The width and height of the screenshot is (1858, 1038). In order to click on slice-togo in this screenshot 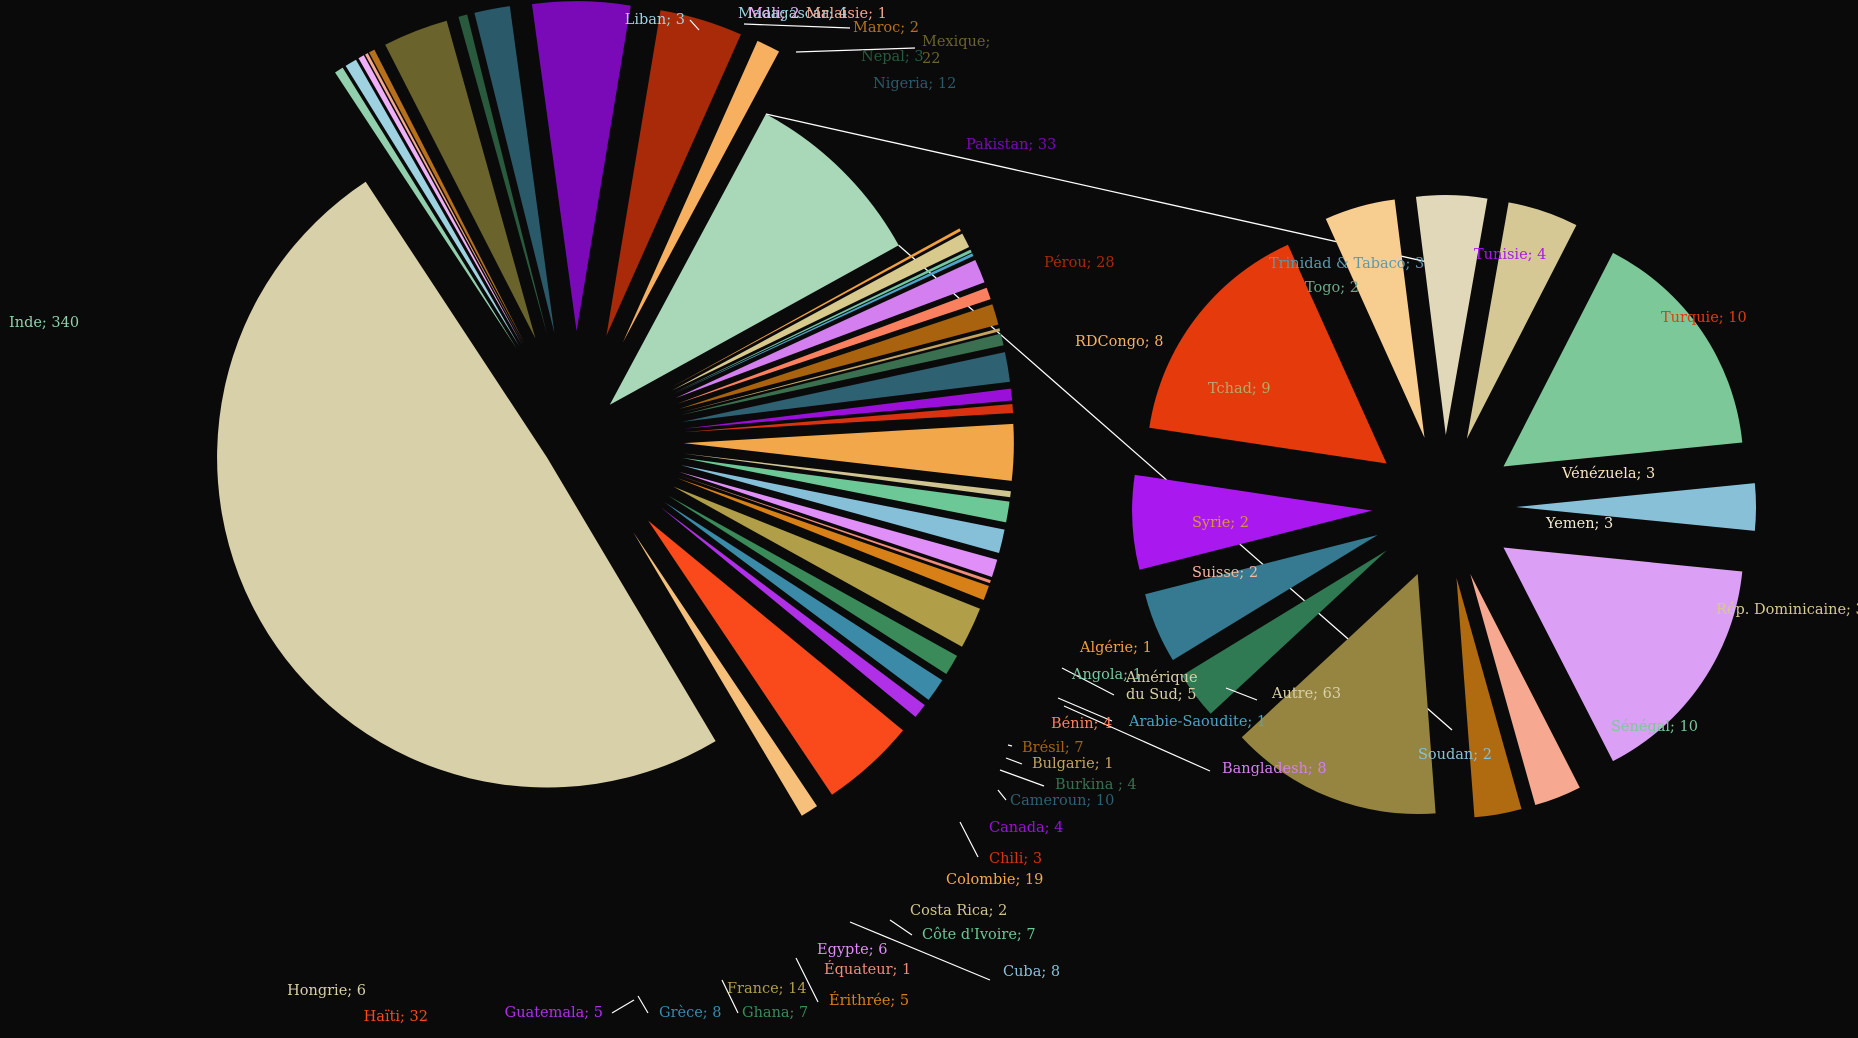, I will do `click(1284, 632)`.